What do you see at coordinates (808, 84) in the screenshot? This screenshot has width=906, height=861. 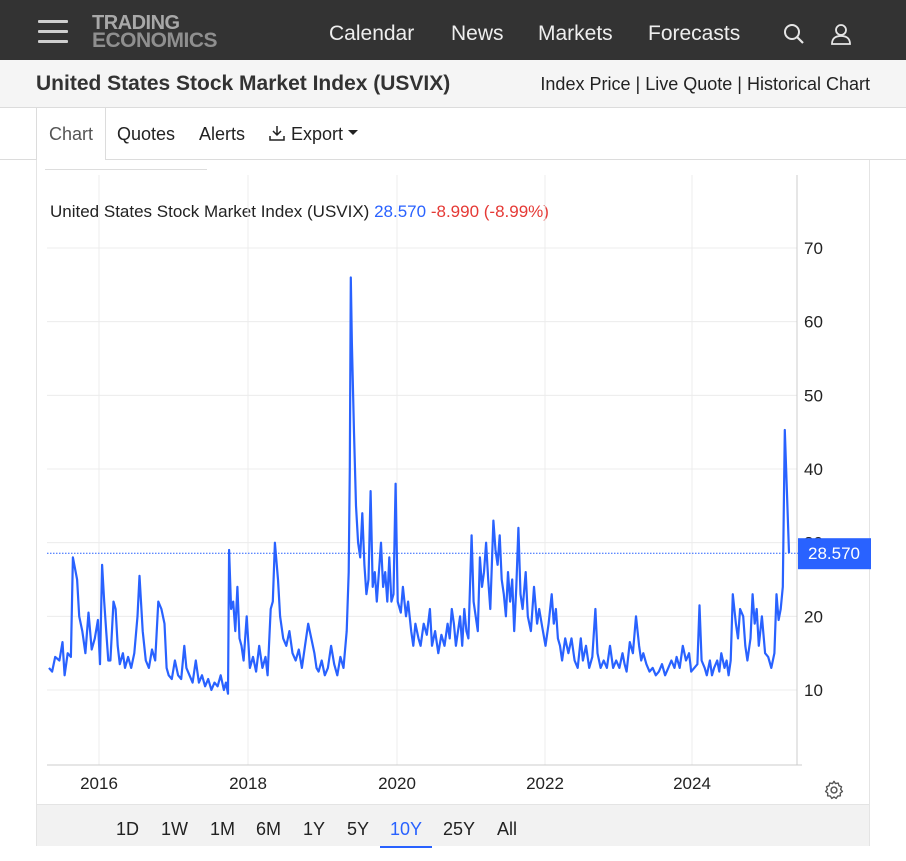 I see `link-historical-chart: Historical Chart` at bounding box center [808, 84].